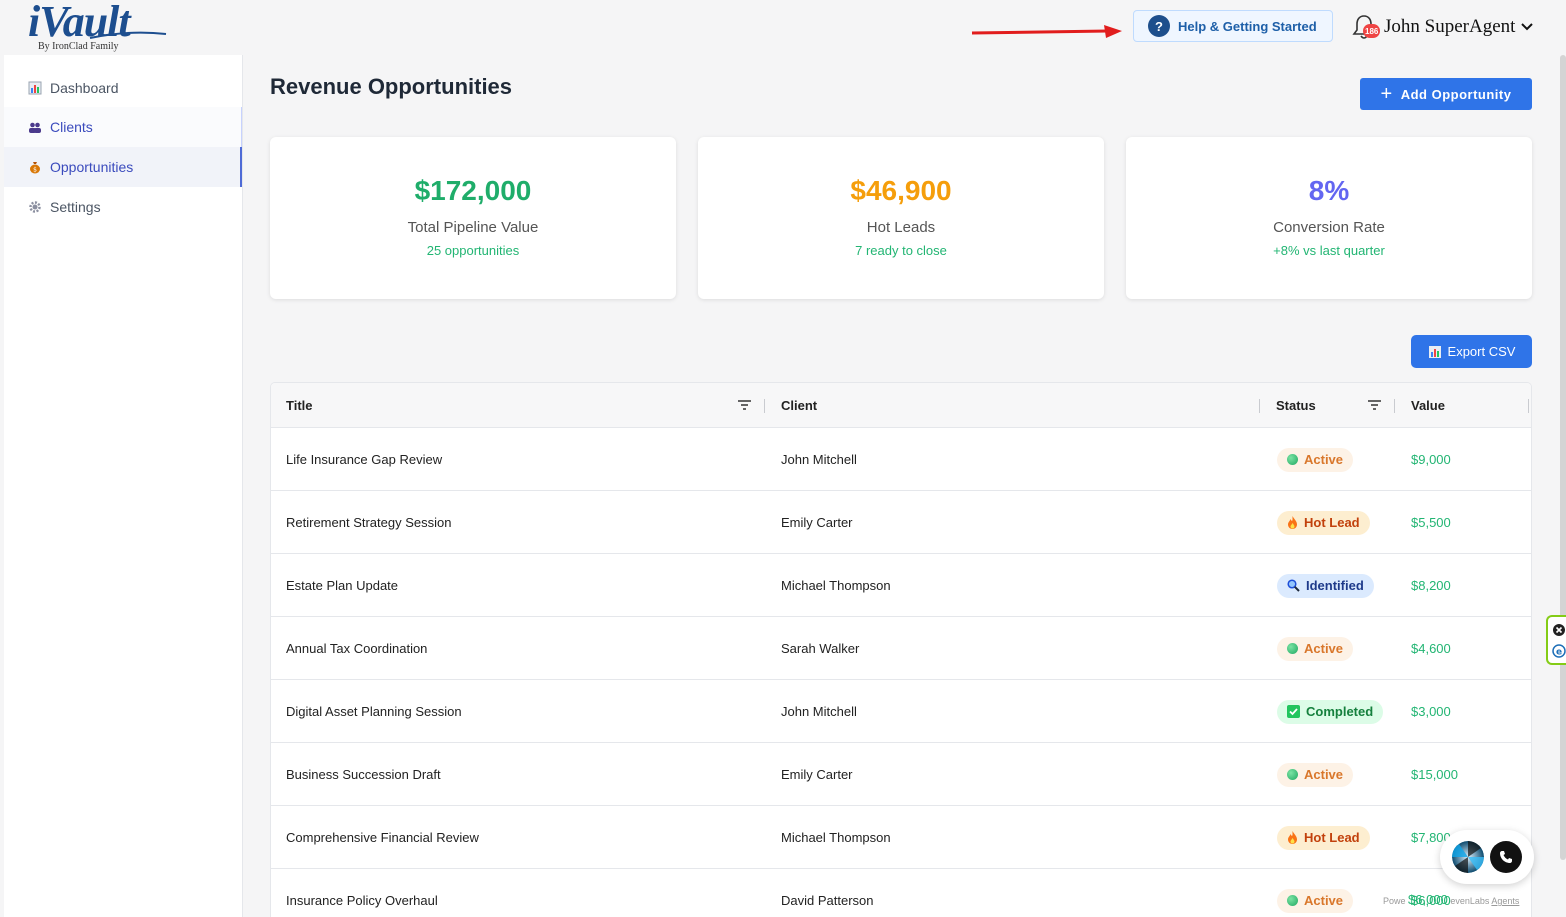 This screenshot has width=1566, height=917. What do you see at coordinates (1431, 459) in the screenshot?
I see `cell-value: $9,000` at bounding box center [1431, 459].